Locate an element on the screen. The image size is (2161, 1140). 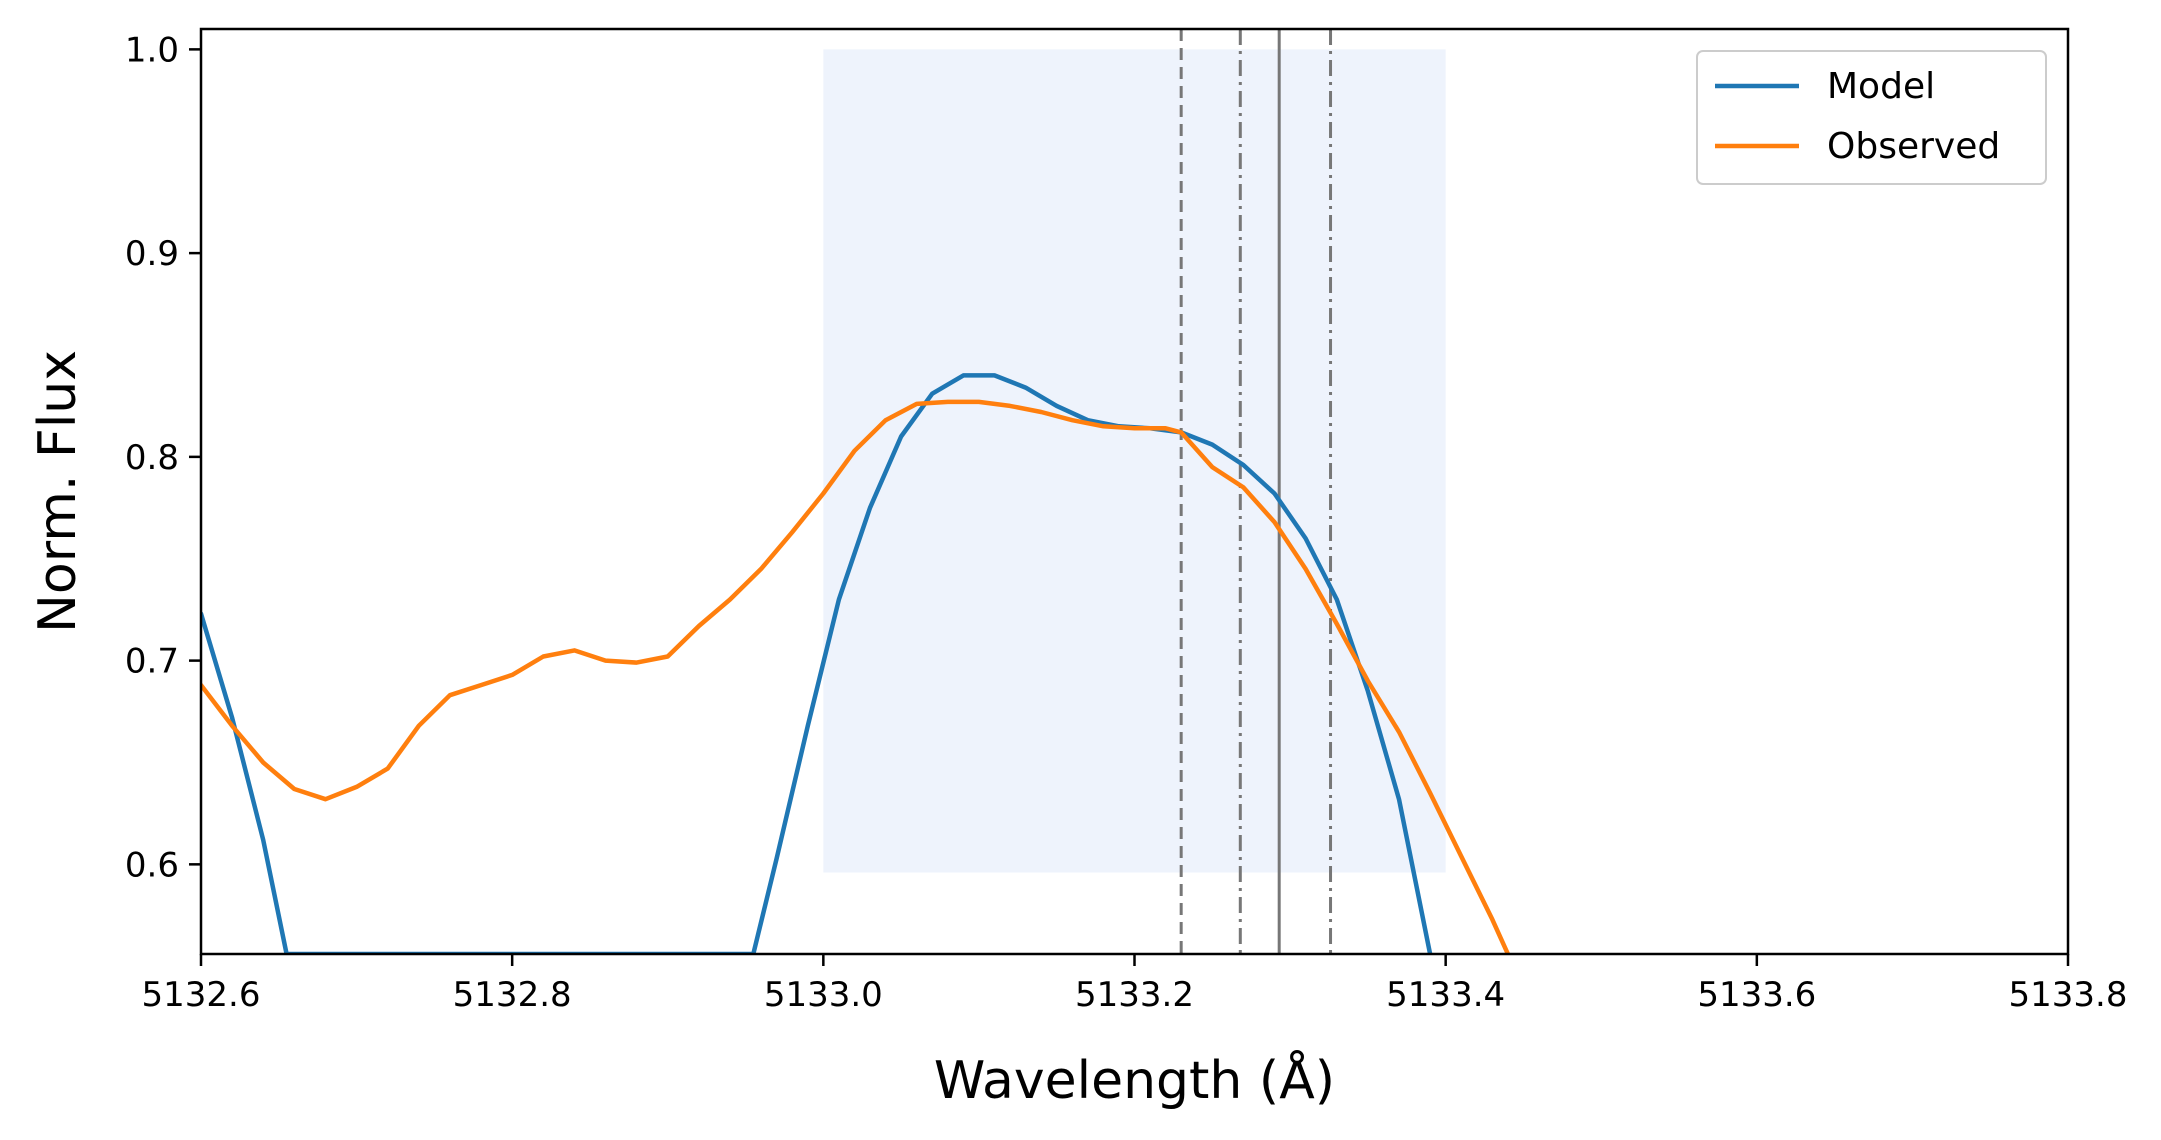
y-axis-label: Norm. Flux is located at coordinates (58, 491).